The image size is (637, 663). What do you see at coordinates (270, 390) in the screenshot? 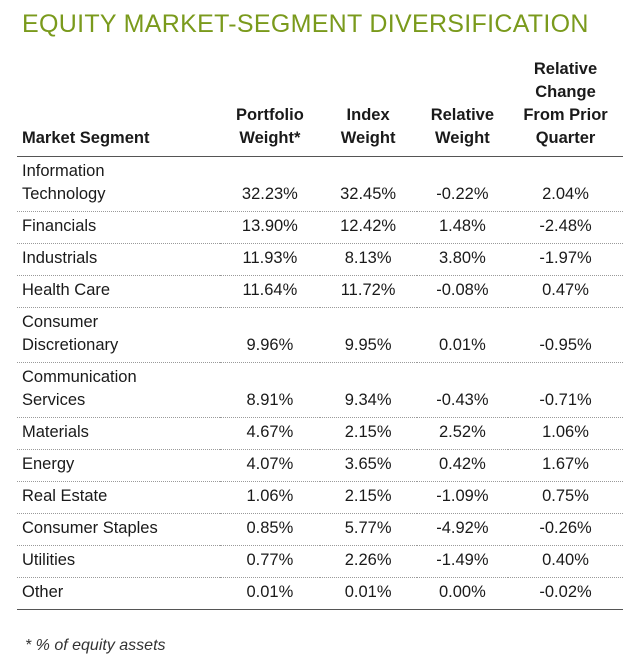
I see `cell-portfolio-weight: 8.91%` at bounding box center [270, 390].